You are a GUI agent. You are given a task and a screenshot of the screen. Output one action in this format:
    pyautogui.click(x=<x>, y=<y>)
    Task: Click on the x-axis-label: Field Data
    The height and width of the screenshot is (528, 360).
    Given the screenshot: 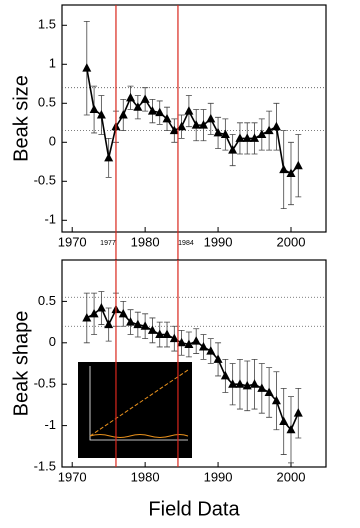 What is the action you would take?
    pyautogui.click(x=194, y=509)
    